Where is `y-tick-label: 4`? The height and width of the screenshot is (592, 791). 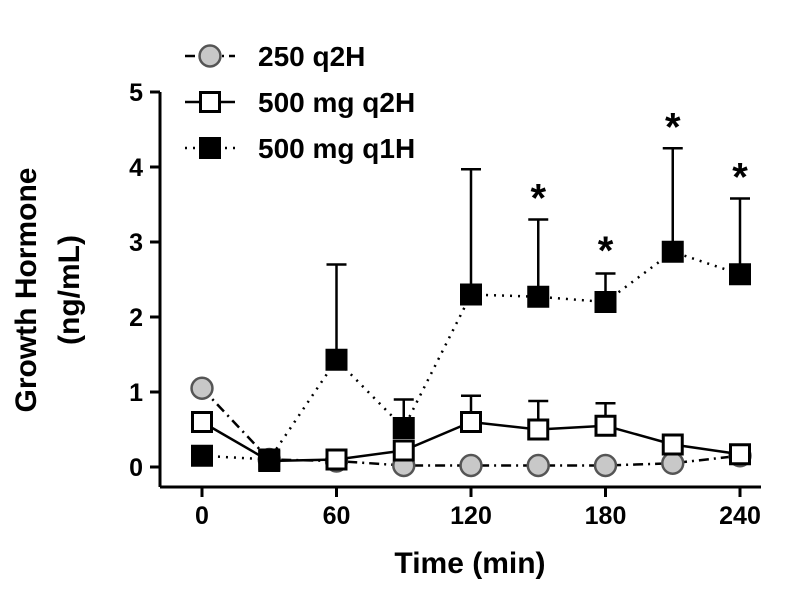
y-tick-label: 4 is located at coordinates (136, 168).